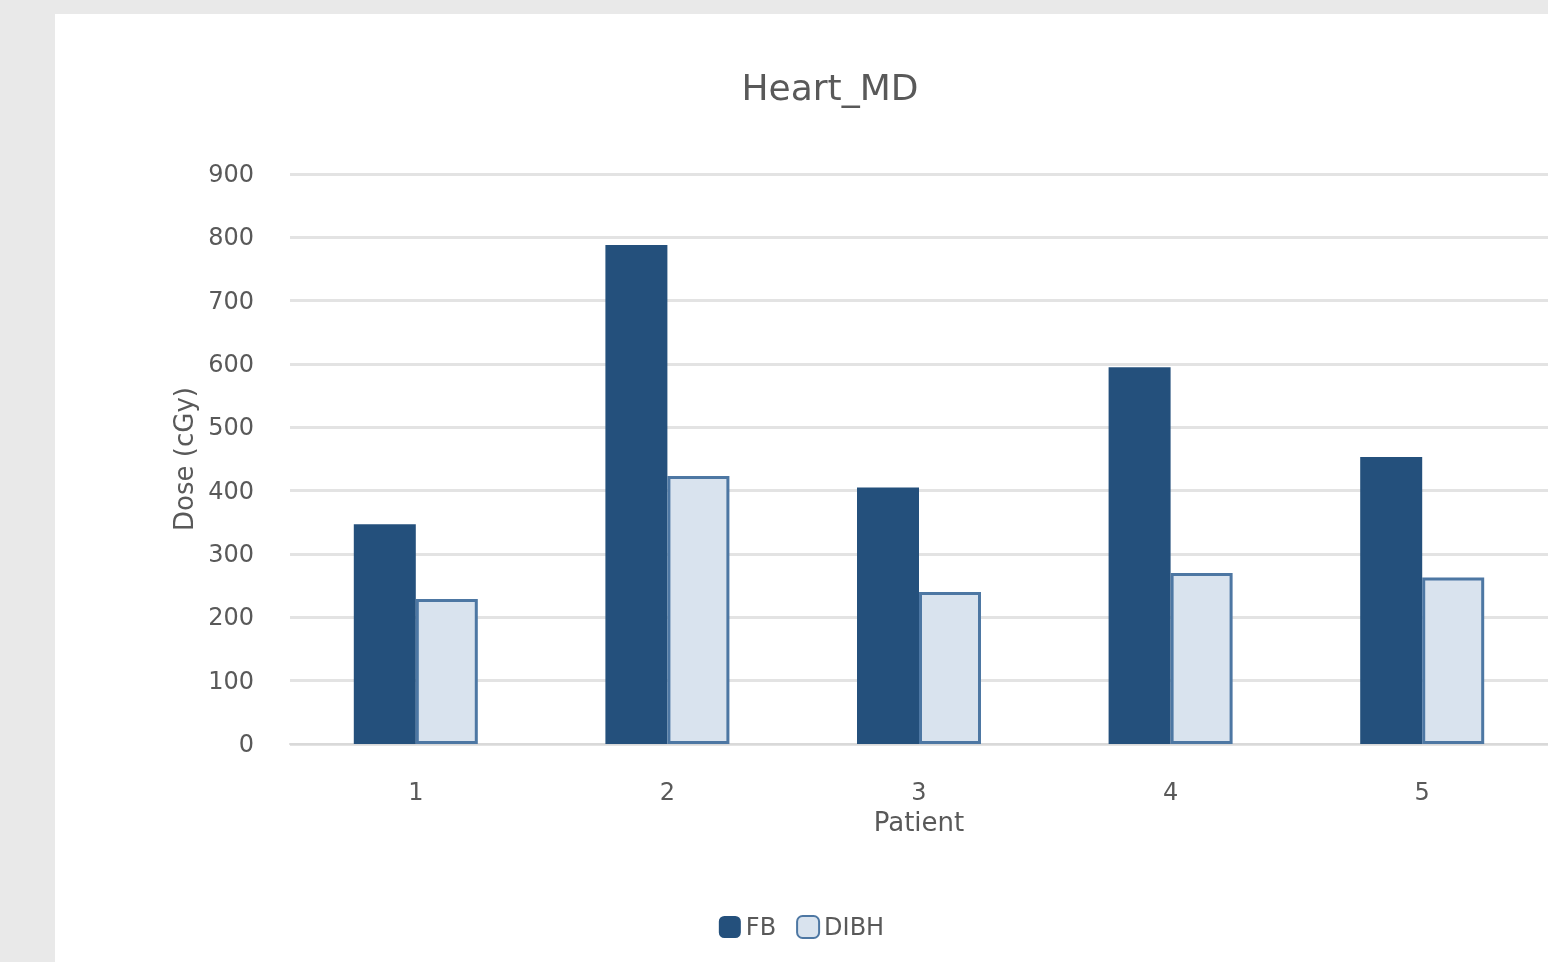 The height and width of the screenshot is (962, 1548). What do you see at coordinates (667, 792) in the screenshot?
I see `x-tick-label: 2` at bounding box center [667, 792].